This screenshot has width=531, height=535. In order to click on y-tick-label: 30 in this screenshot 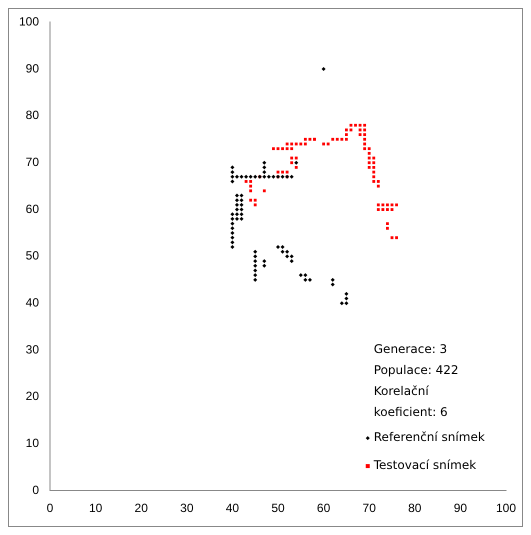, I will do `click(33, 349)`.